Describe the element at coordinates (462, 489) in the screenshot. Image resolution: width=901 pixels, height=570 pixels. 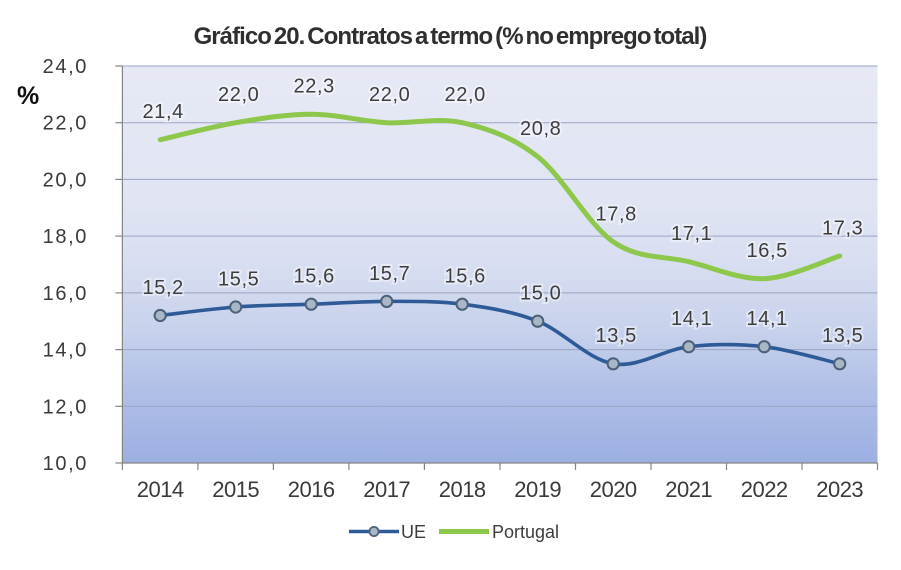
I see `svg-text: 2018` at that location.